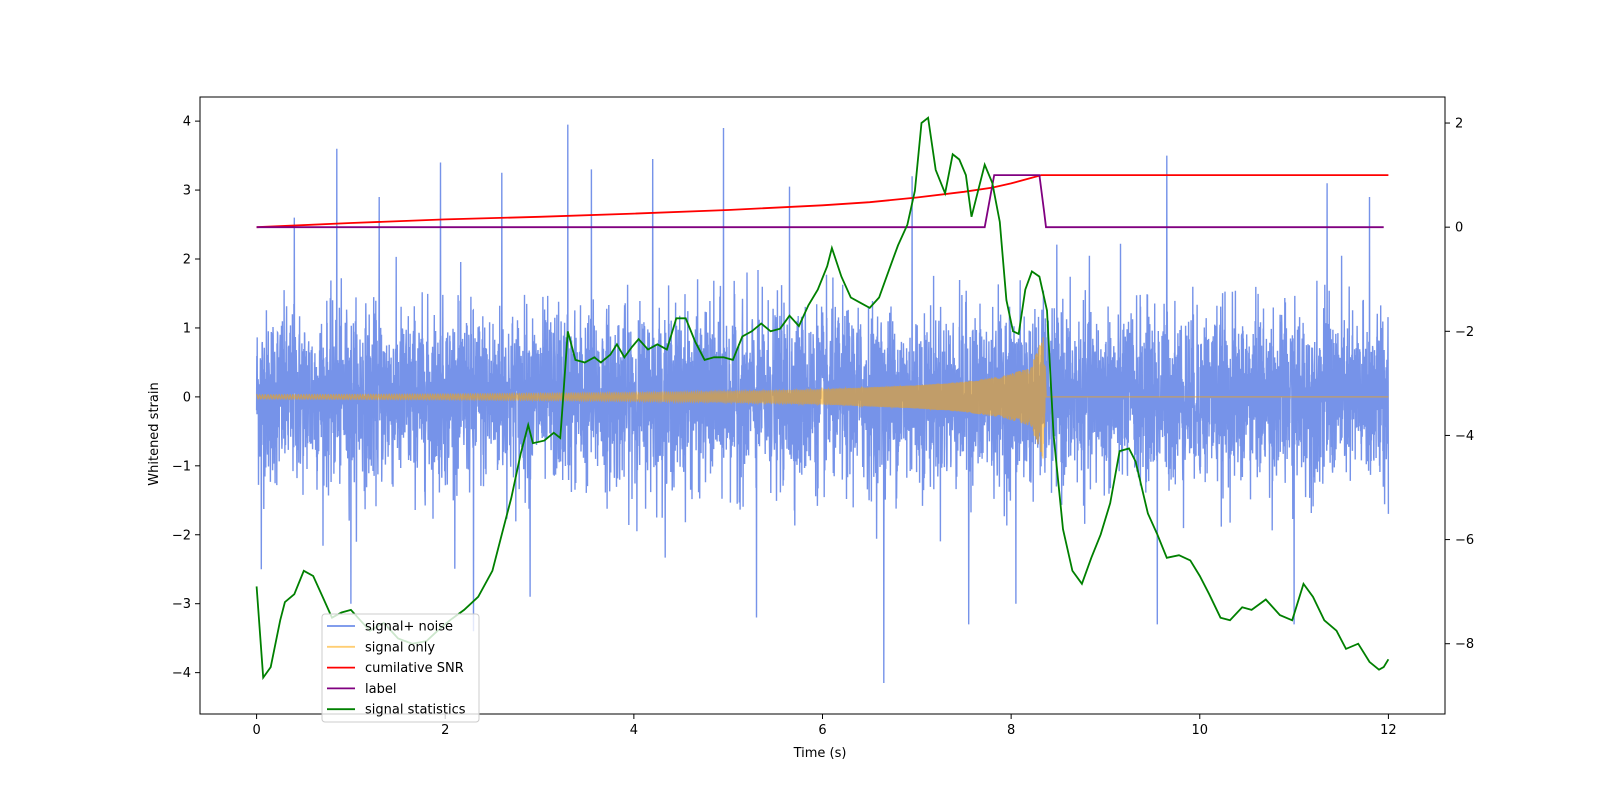  What do you see at coordinates (181, 466) in the screenshot?
I see `y-tick-label: −1` at bounding box center [181, 466].